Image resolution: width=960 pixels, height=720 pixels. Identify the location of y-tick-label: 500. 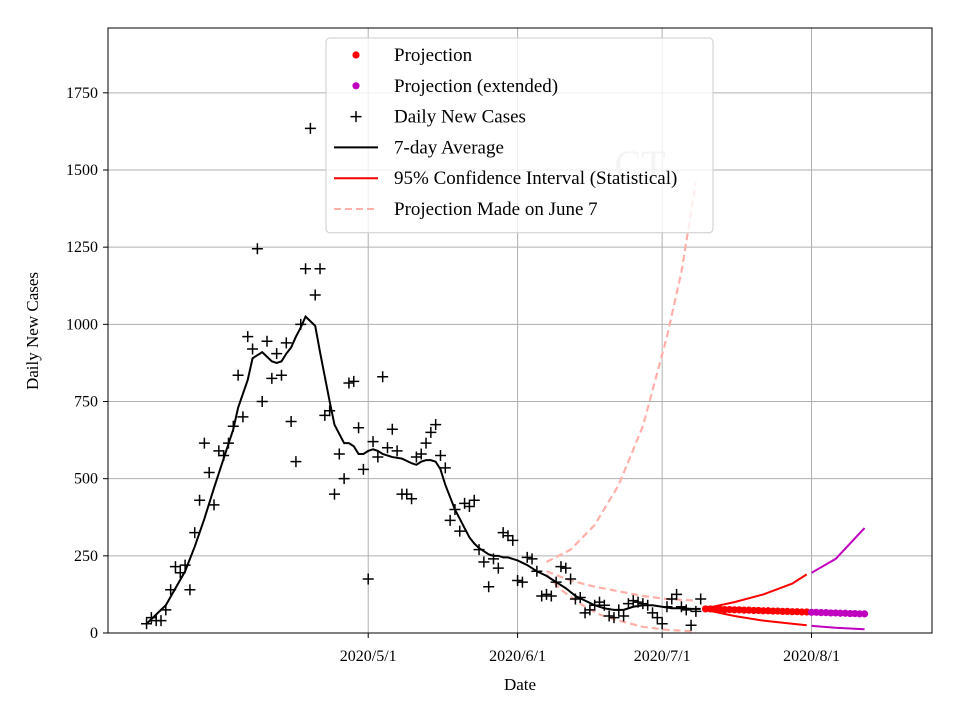
(86, 479).